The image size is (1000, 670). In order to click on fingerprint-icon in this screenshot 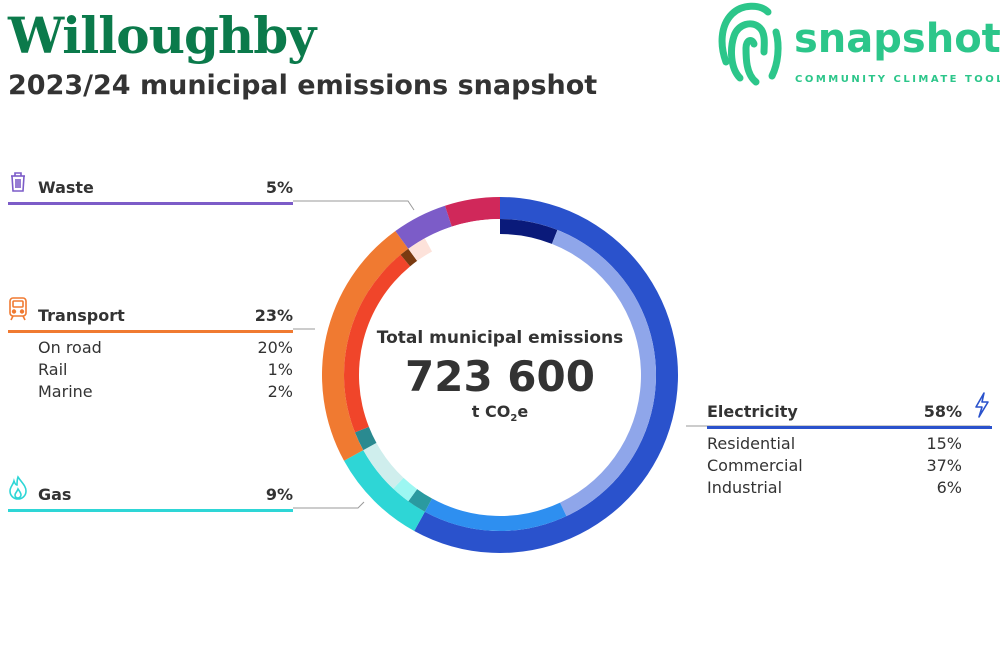, I will do `click(750, 44)`.